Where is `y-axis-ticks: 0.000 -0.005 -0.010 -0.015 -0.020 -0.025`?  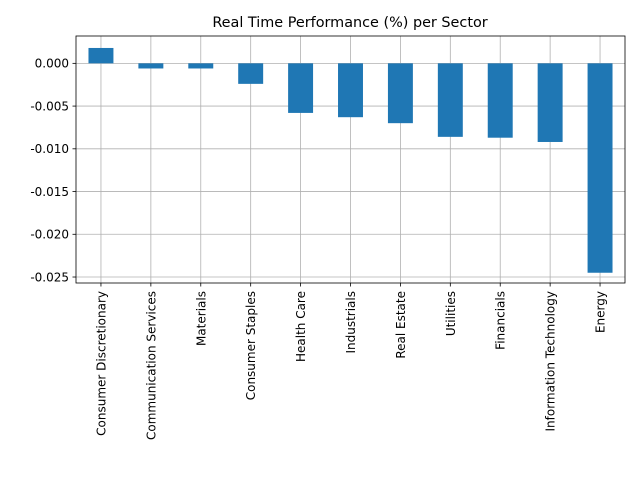 y-axis-ticks: 0.000 -0.005 -0.010 -0.015 -0.020 -0.025 is located at coordinates (53, 170).